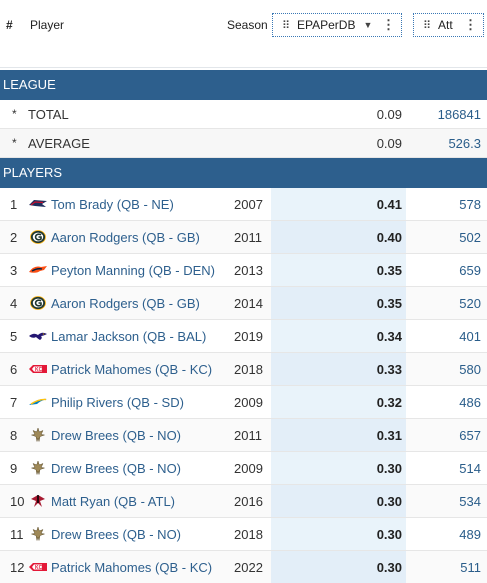 This screenshot has height=583, width=487. What do you see at coordinates (117, 402) in the screenshot?
I see `player-name-link: Philip Rivers (QB - SD)` at bounding box center [117, 402].